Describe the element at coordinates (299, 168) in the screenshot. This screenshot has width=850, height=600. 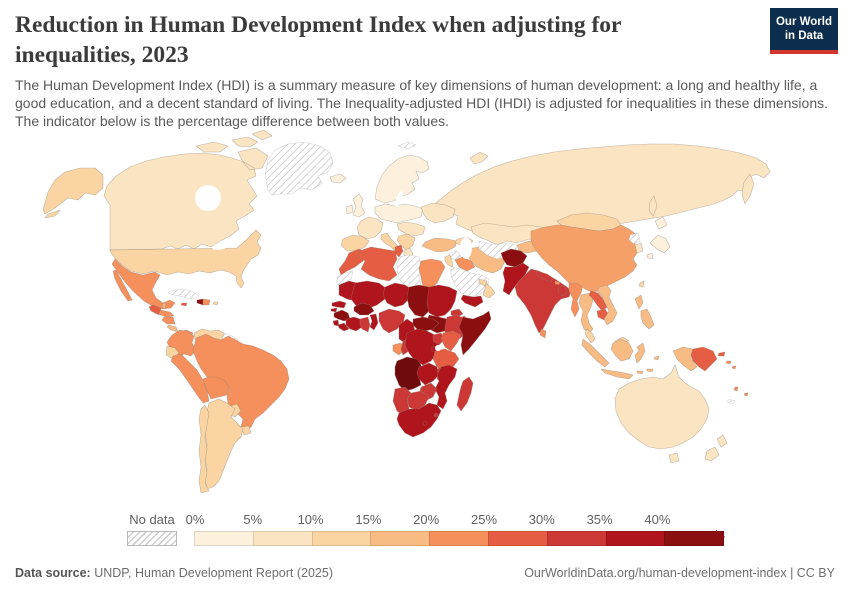
I see `region-greenland` at that location.